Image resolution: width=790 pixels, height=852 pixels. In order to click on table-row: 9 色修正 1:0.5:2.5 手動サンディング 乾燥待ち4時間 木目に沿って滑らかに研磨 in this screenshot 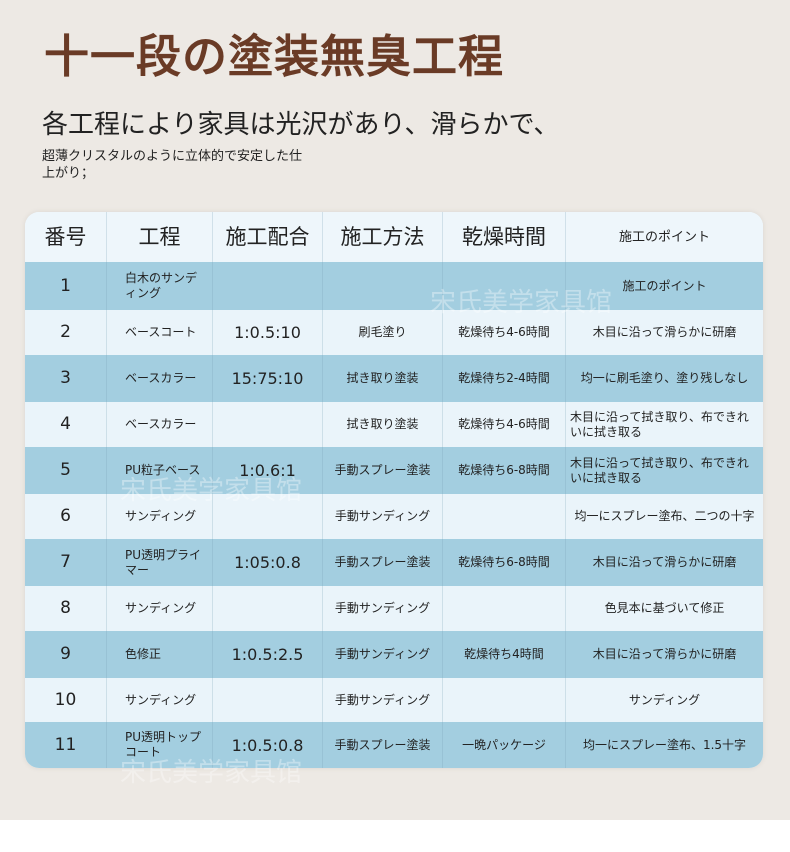, I will do `click(394, 654)`.